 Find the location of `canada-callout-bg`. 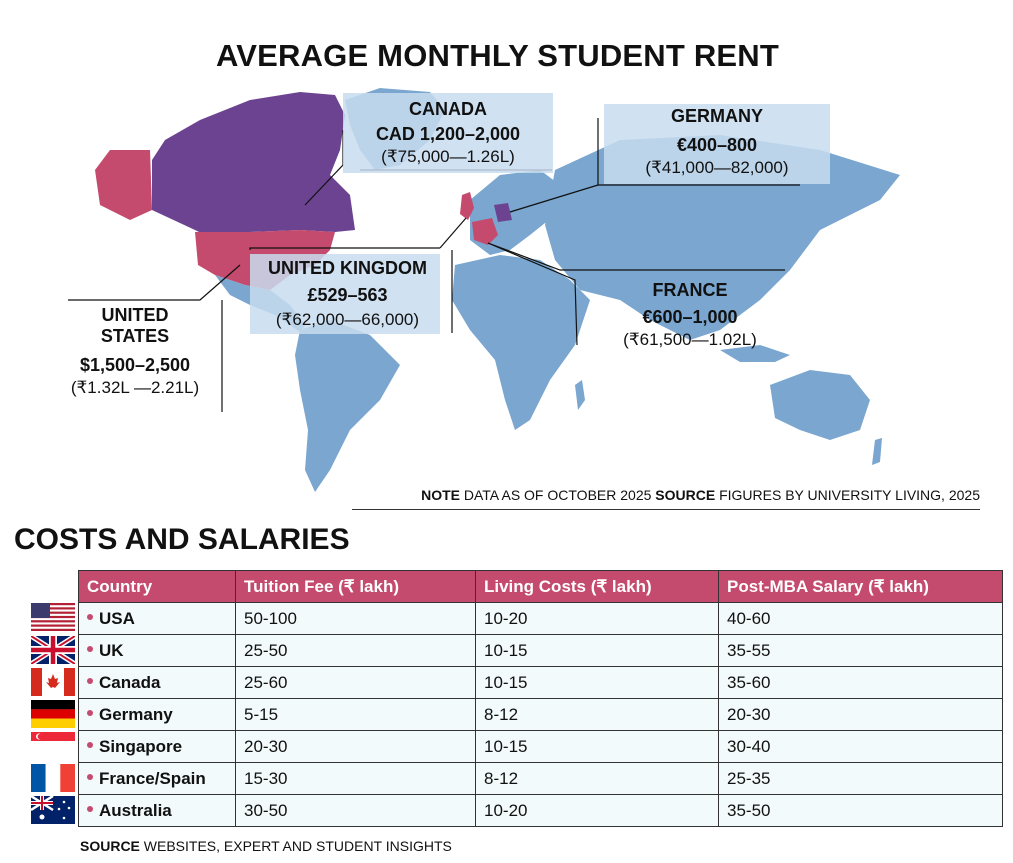

canada-callout-bg is located at coordinates (448, 133).